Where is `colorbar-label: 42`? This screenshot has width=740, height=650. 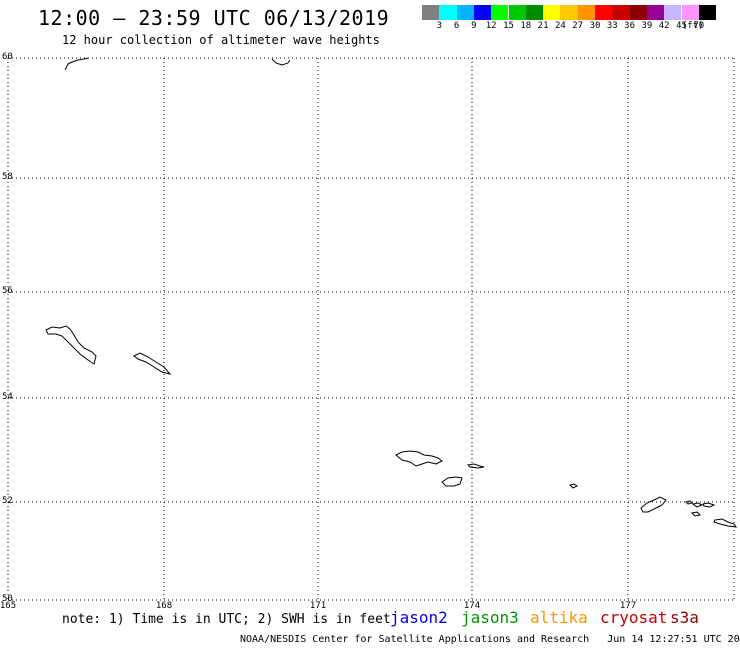
colorbar-label: 42 is located at coordinates (664, 26).